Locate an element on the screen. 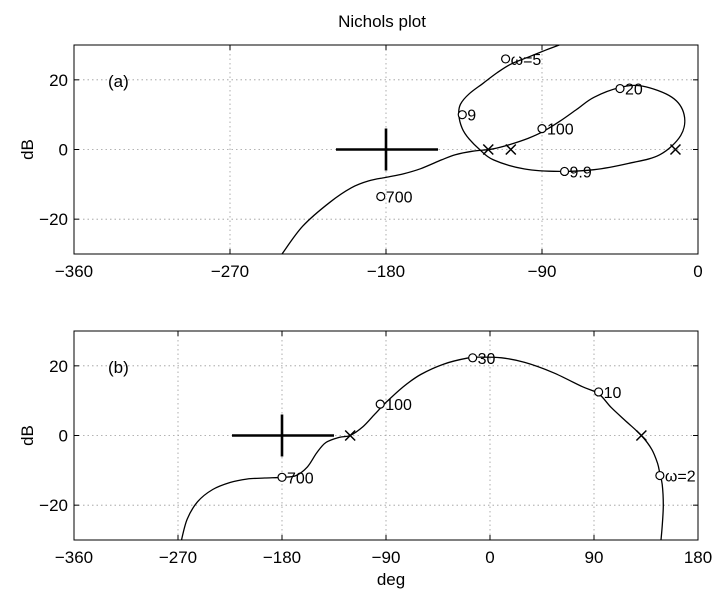  frequency-label: 30 is located at coordinates (487, 359).